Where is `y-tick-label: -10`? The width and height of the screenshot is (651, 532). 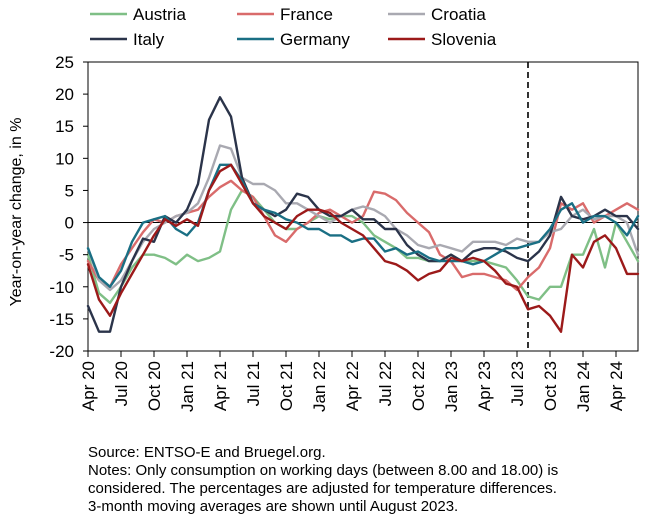 y-tick-label: -10 is located at coordinates (61, 287).